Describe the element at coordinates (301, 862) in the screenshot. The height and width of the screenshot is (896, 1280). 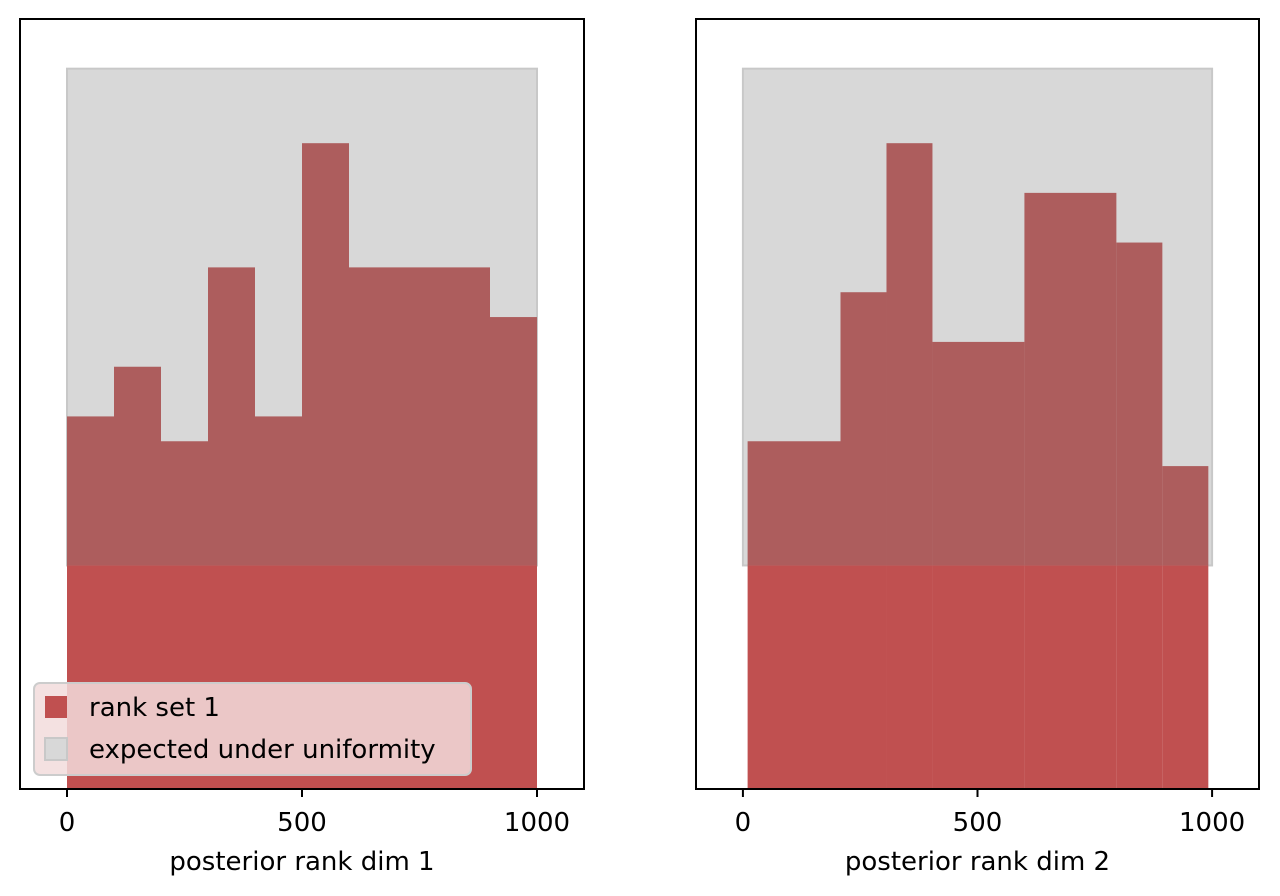
I see `x-axis-label: posterior rank dim 1` at that location.